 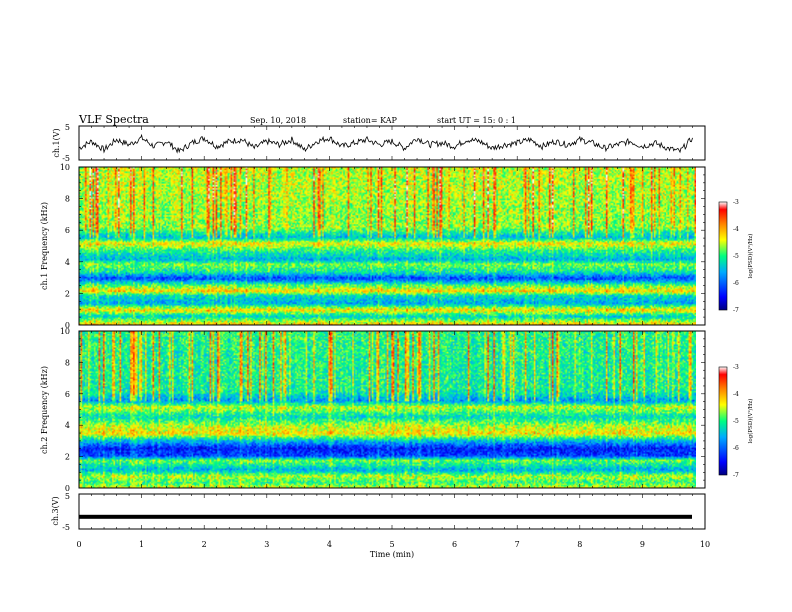 What do you see at coordinates (736, 367) in the screenshot?
I see `ch2-colorbar-tick-m3: -3` at bounding box center [736, 367].